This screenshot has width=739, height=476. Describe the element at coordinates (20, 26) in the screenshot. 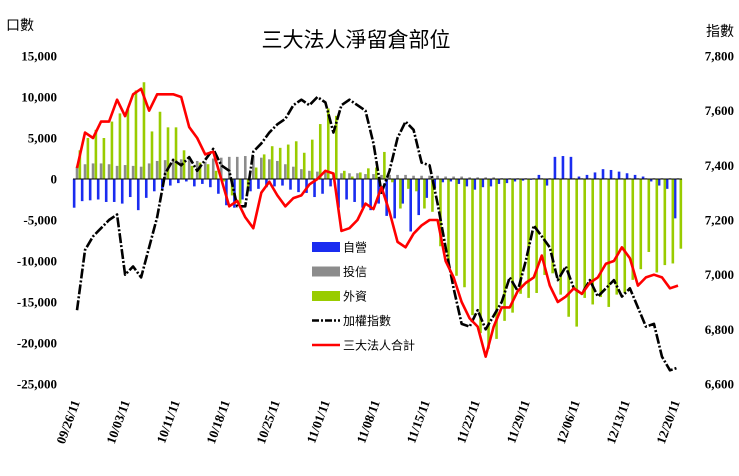

I see `y-left-label: 口數` at that location.